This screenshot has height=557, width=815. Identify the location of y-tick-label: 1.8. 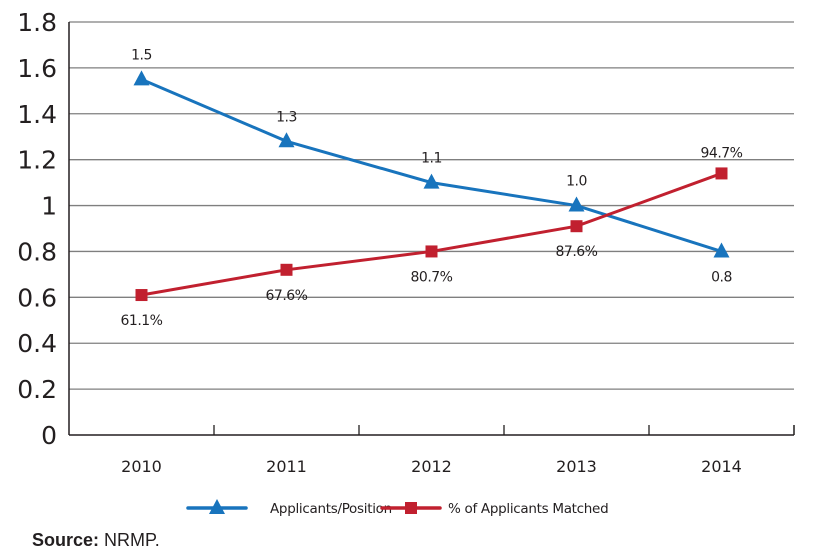
(37, 22).